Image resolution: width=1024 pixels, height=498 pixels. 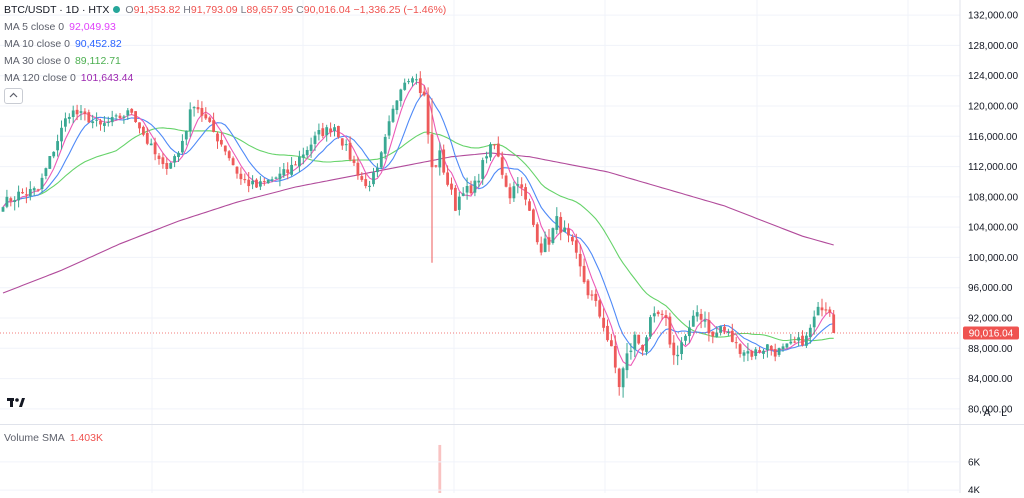 What do you see at coordinates (57, 10) in the screenshot?
I see `symbol-title: BTC/USDT · 1D · HTX` at bounding box center [57, 10].